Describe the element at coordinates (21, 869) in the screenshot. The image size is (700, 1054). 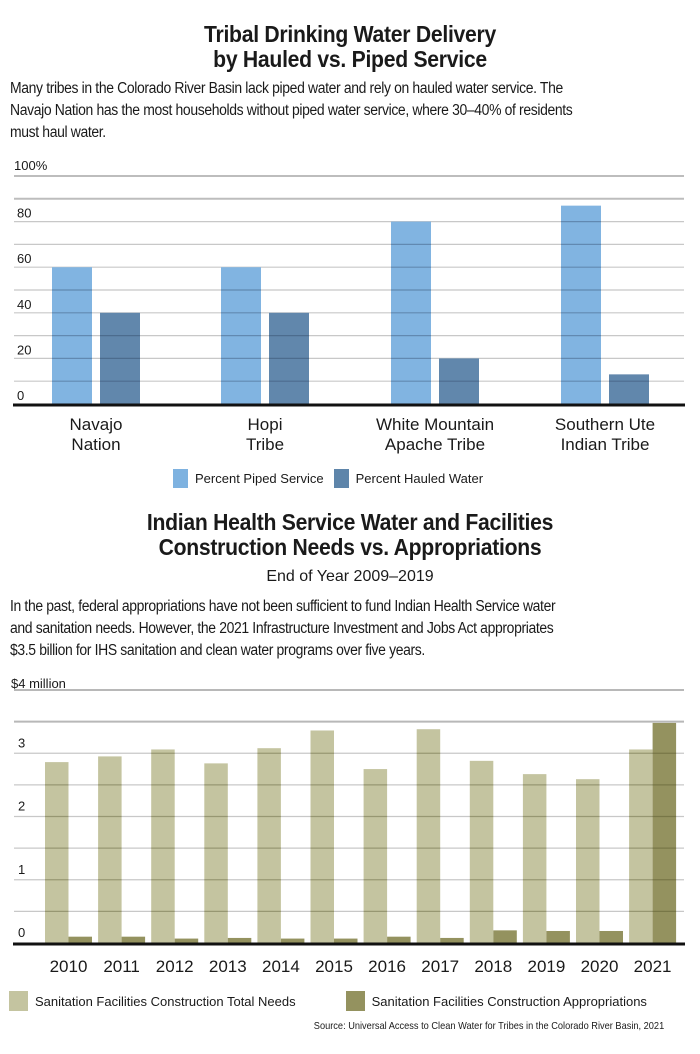
I see `y-tick-label: 1` at that location.